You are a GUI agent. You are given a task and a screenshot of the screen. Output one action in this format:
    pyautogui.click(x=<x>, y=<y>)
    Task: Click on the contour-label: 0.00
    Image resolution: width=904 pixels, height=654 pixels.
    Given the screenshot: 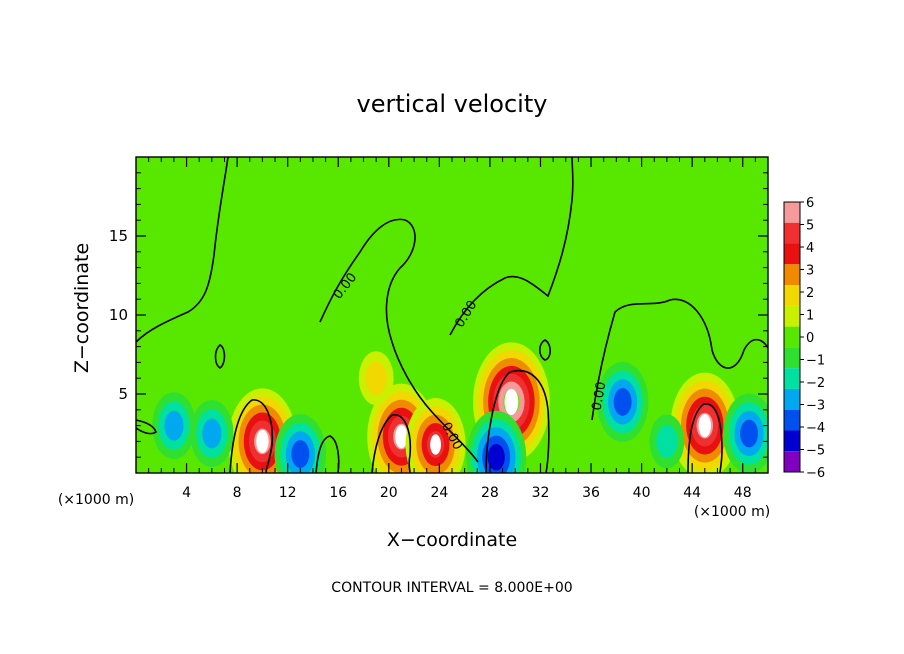 What is the action you would take?
    pyautogui.click(x=600, y=396)
    